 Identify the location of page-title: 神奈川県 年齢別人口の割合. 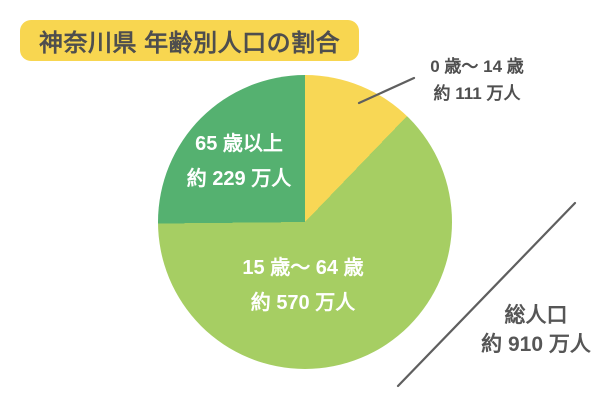
(190, 43).